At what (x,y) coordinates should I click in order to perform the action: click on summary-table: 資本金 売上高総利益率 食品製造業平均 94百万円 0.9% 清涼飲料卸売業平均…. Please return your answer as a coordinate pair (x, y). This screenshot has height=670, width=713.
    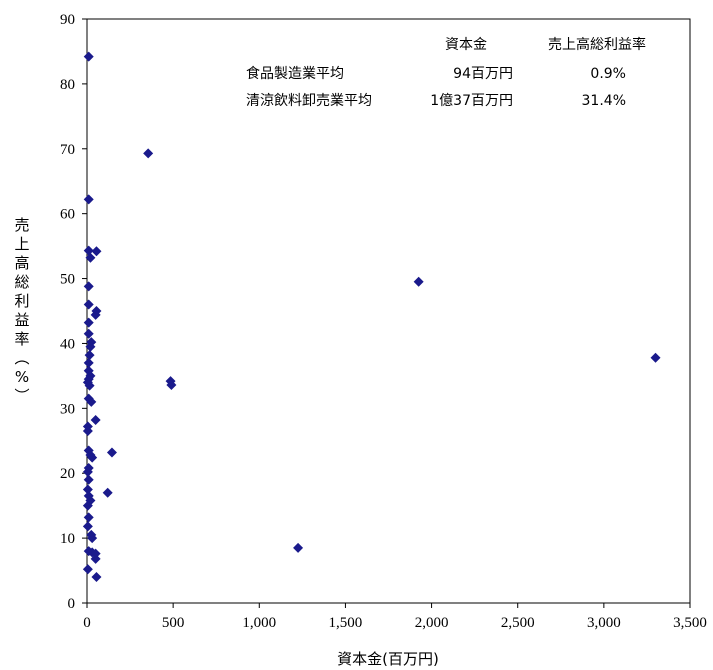
    Looking at the image, I should click on (446, 72).